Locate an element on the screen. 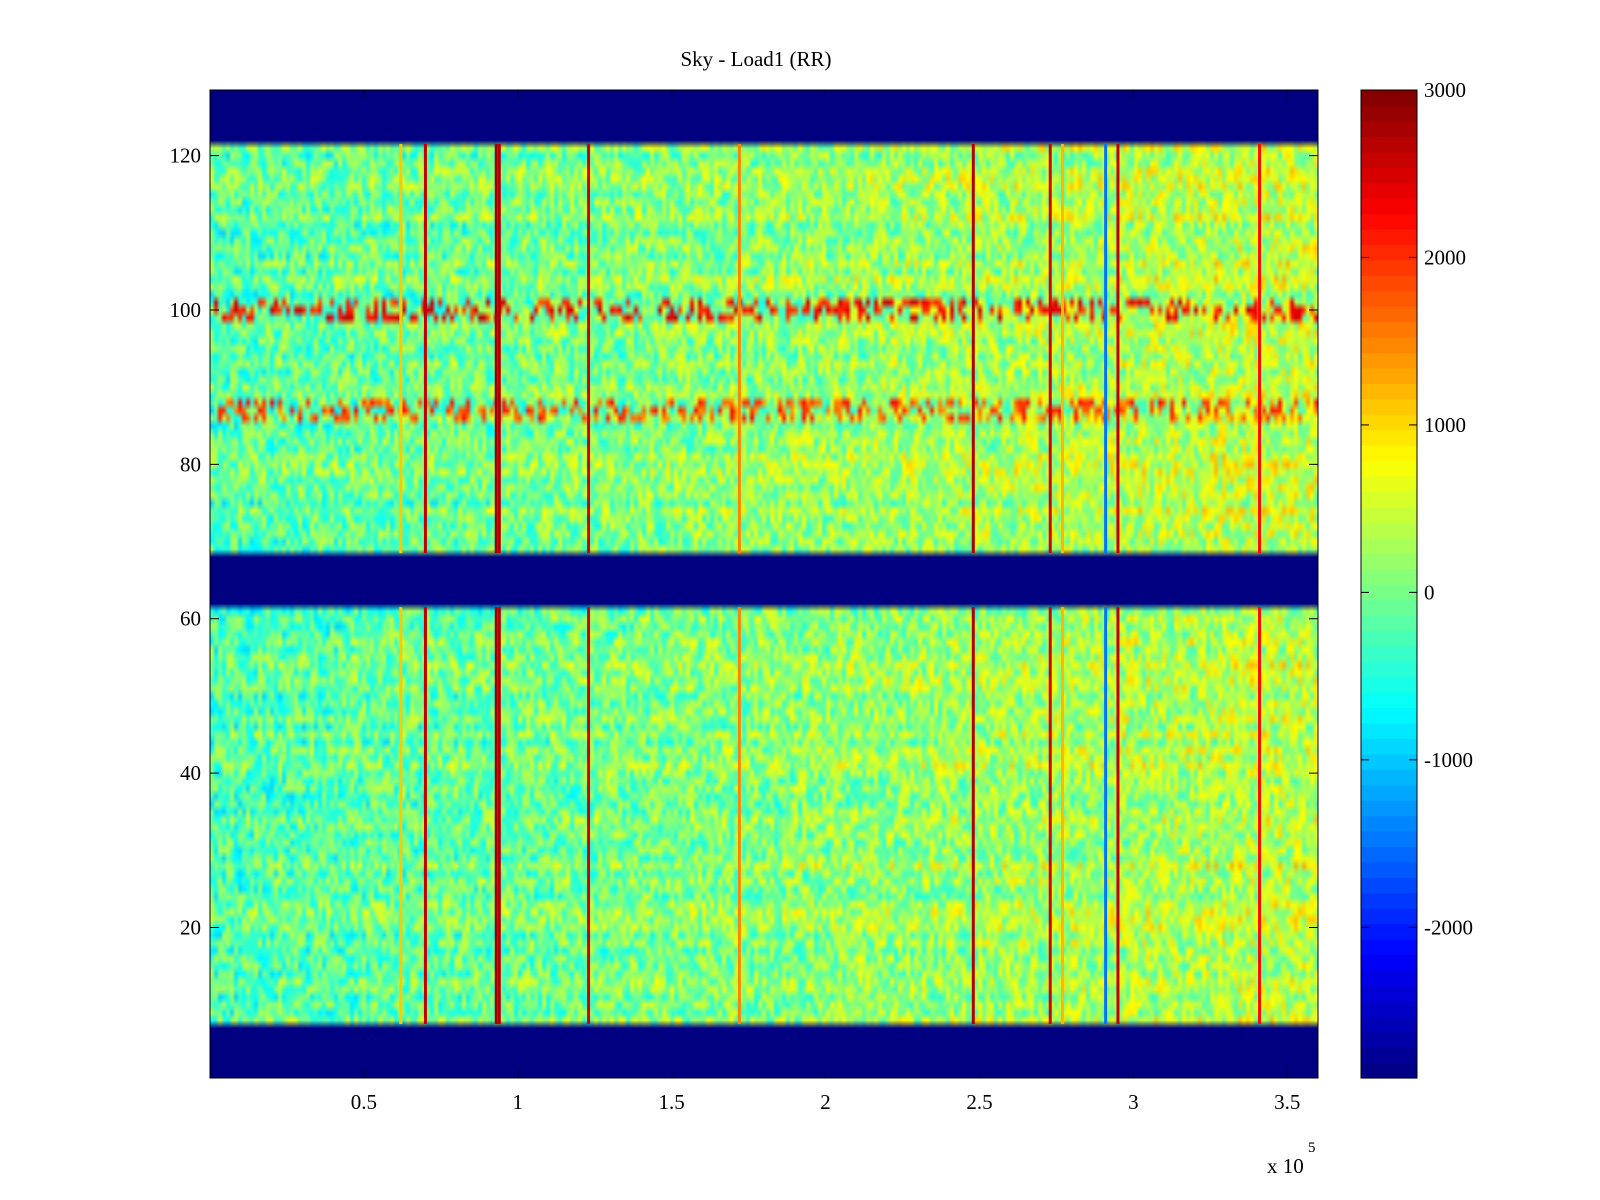  y-tick-label-4: 100 is located at coordinates (186, 310).